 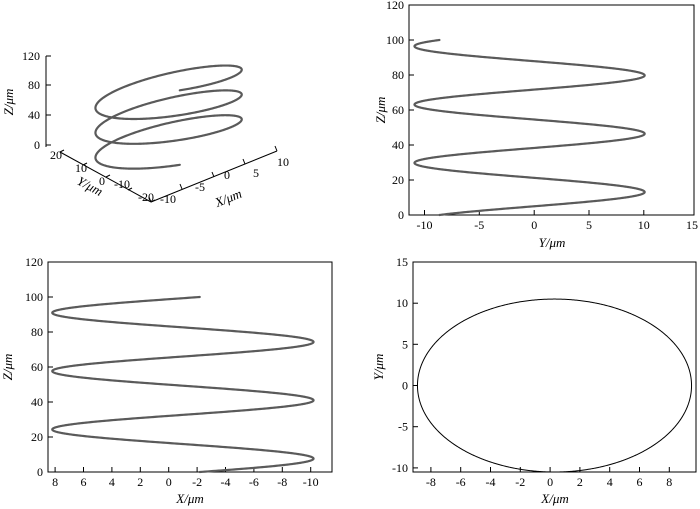 I want to click on y-axis-title: Y/μm, so click(x=378, y=367).